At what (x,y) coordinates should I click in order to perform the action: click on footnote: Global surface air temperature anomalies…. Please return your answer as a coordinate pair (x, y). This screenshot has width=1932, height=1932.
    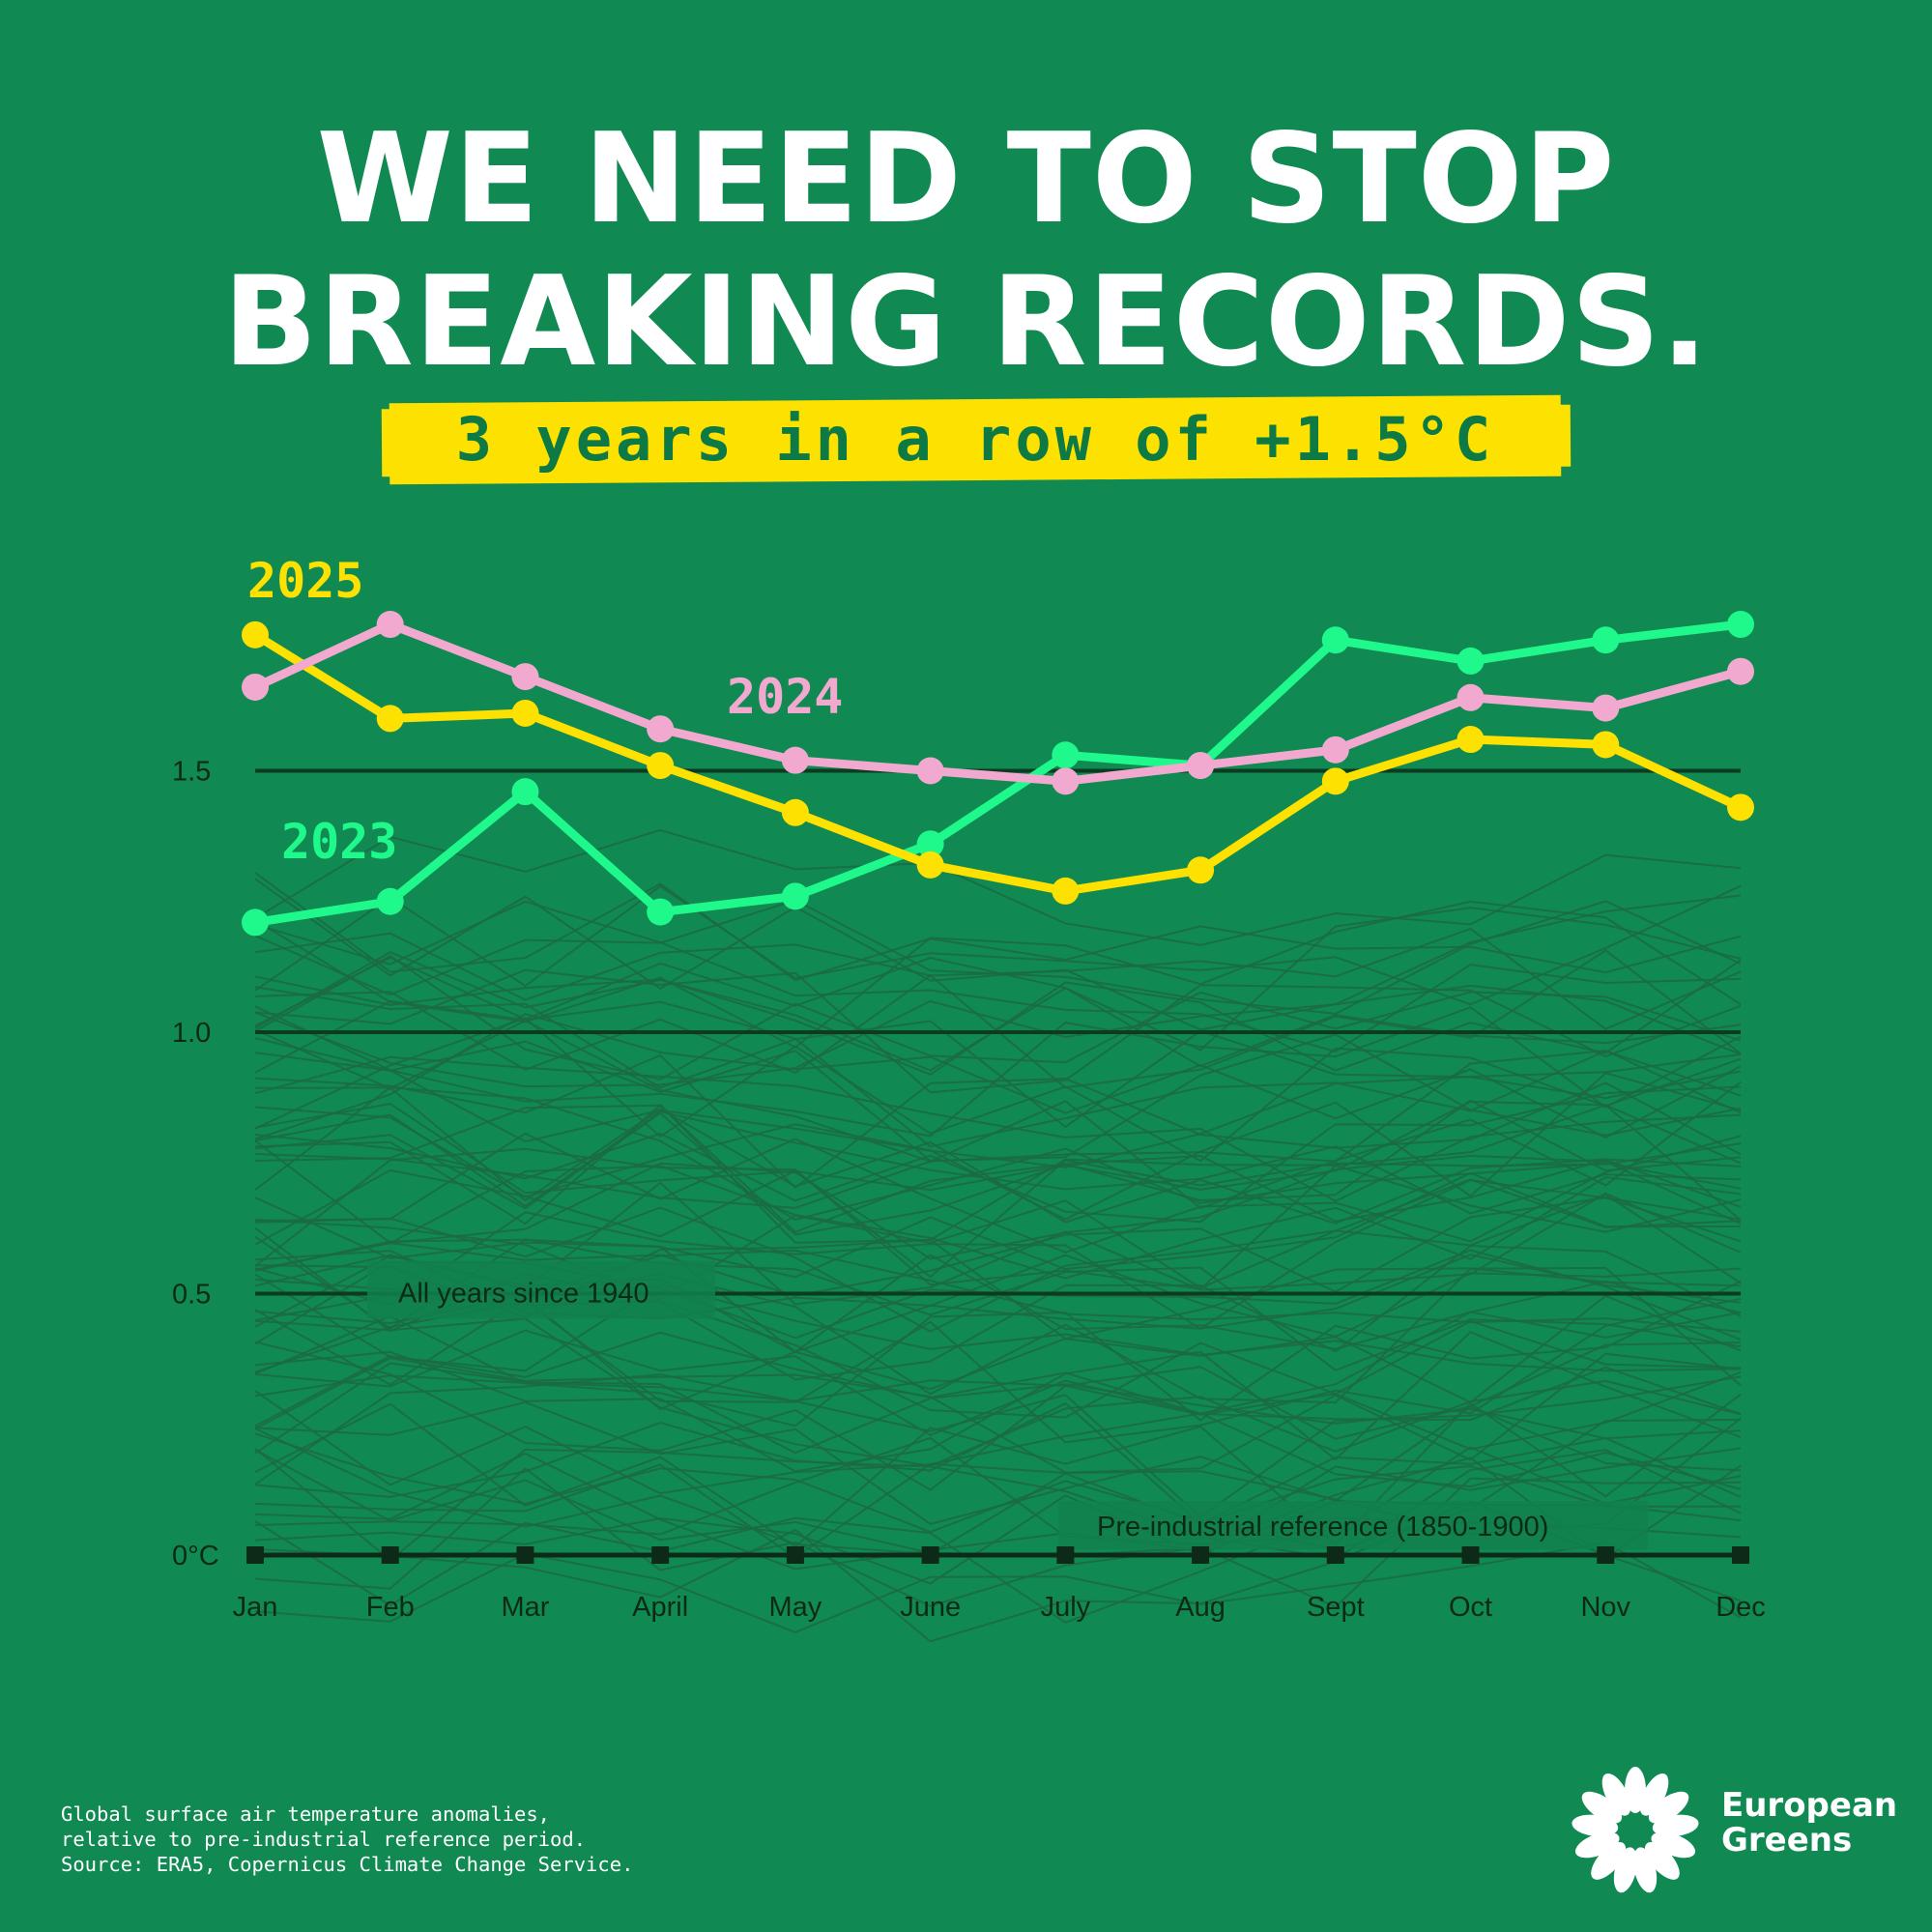
    Looking at the image, I should click on (347, 1839).